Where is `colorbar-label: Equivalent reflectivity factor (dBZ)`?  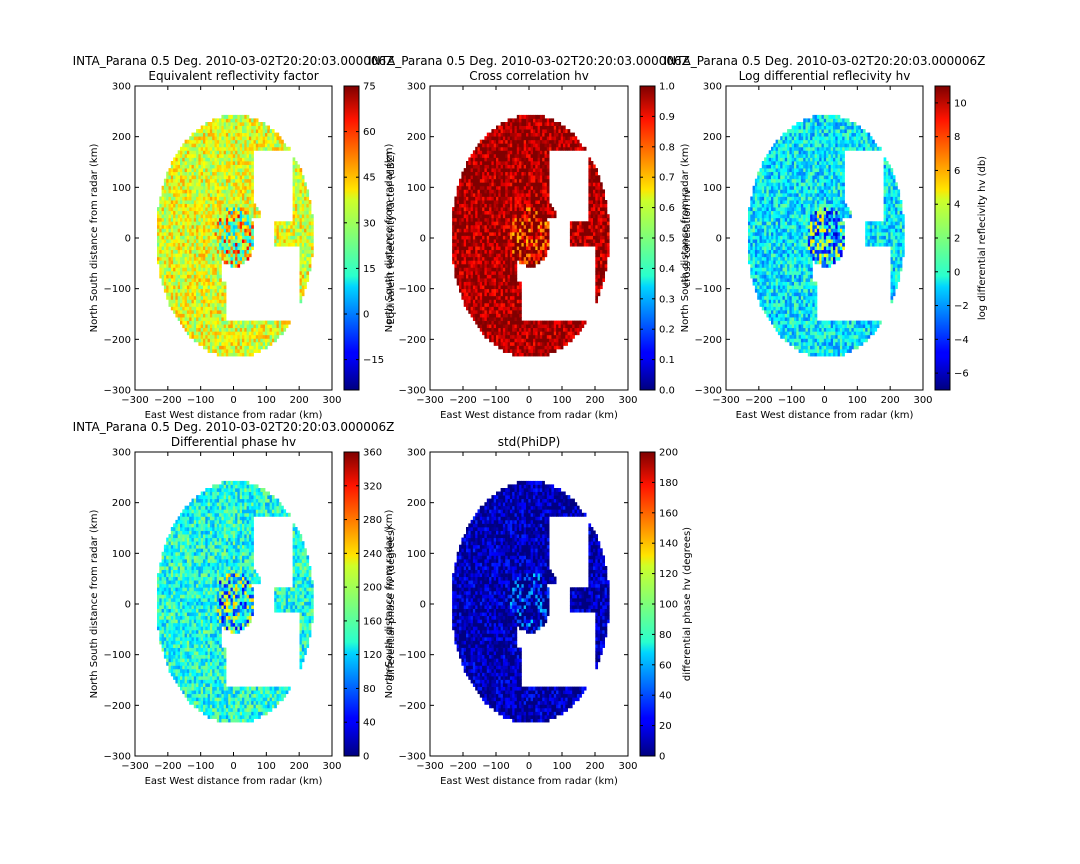
colorbar-label: Equivalent reflectivity factor (dBZ) is located at coordinates (391, 237).